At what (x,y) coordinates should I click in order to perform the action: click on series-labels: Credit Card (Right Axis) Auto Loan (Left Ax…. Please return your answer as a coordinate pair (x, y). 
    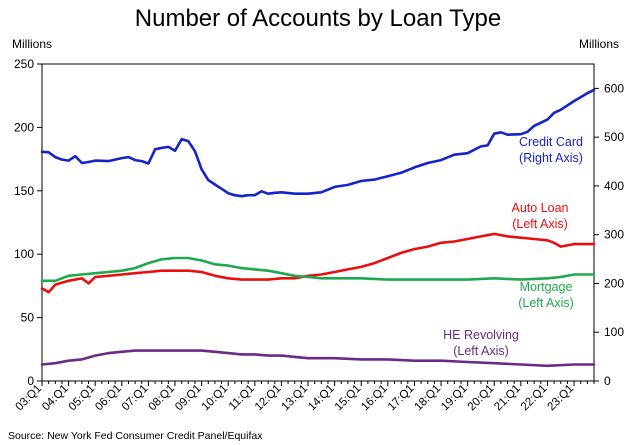
    Looking at the image, I should click on (513, 246).